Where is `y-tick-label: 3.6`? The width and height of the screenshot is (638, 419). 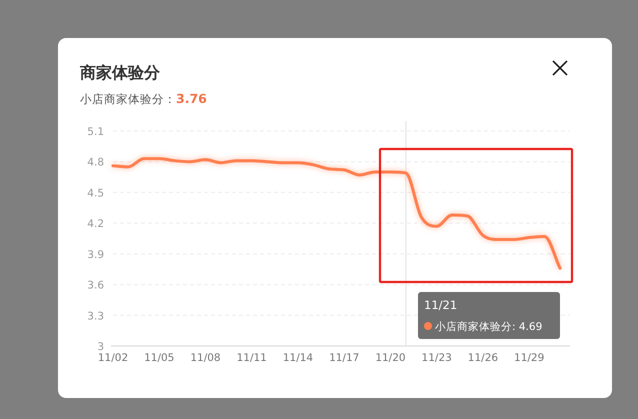 y-tick-label: 3.6 is located at coordinates (95, 286).